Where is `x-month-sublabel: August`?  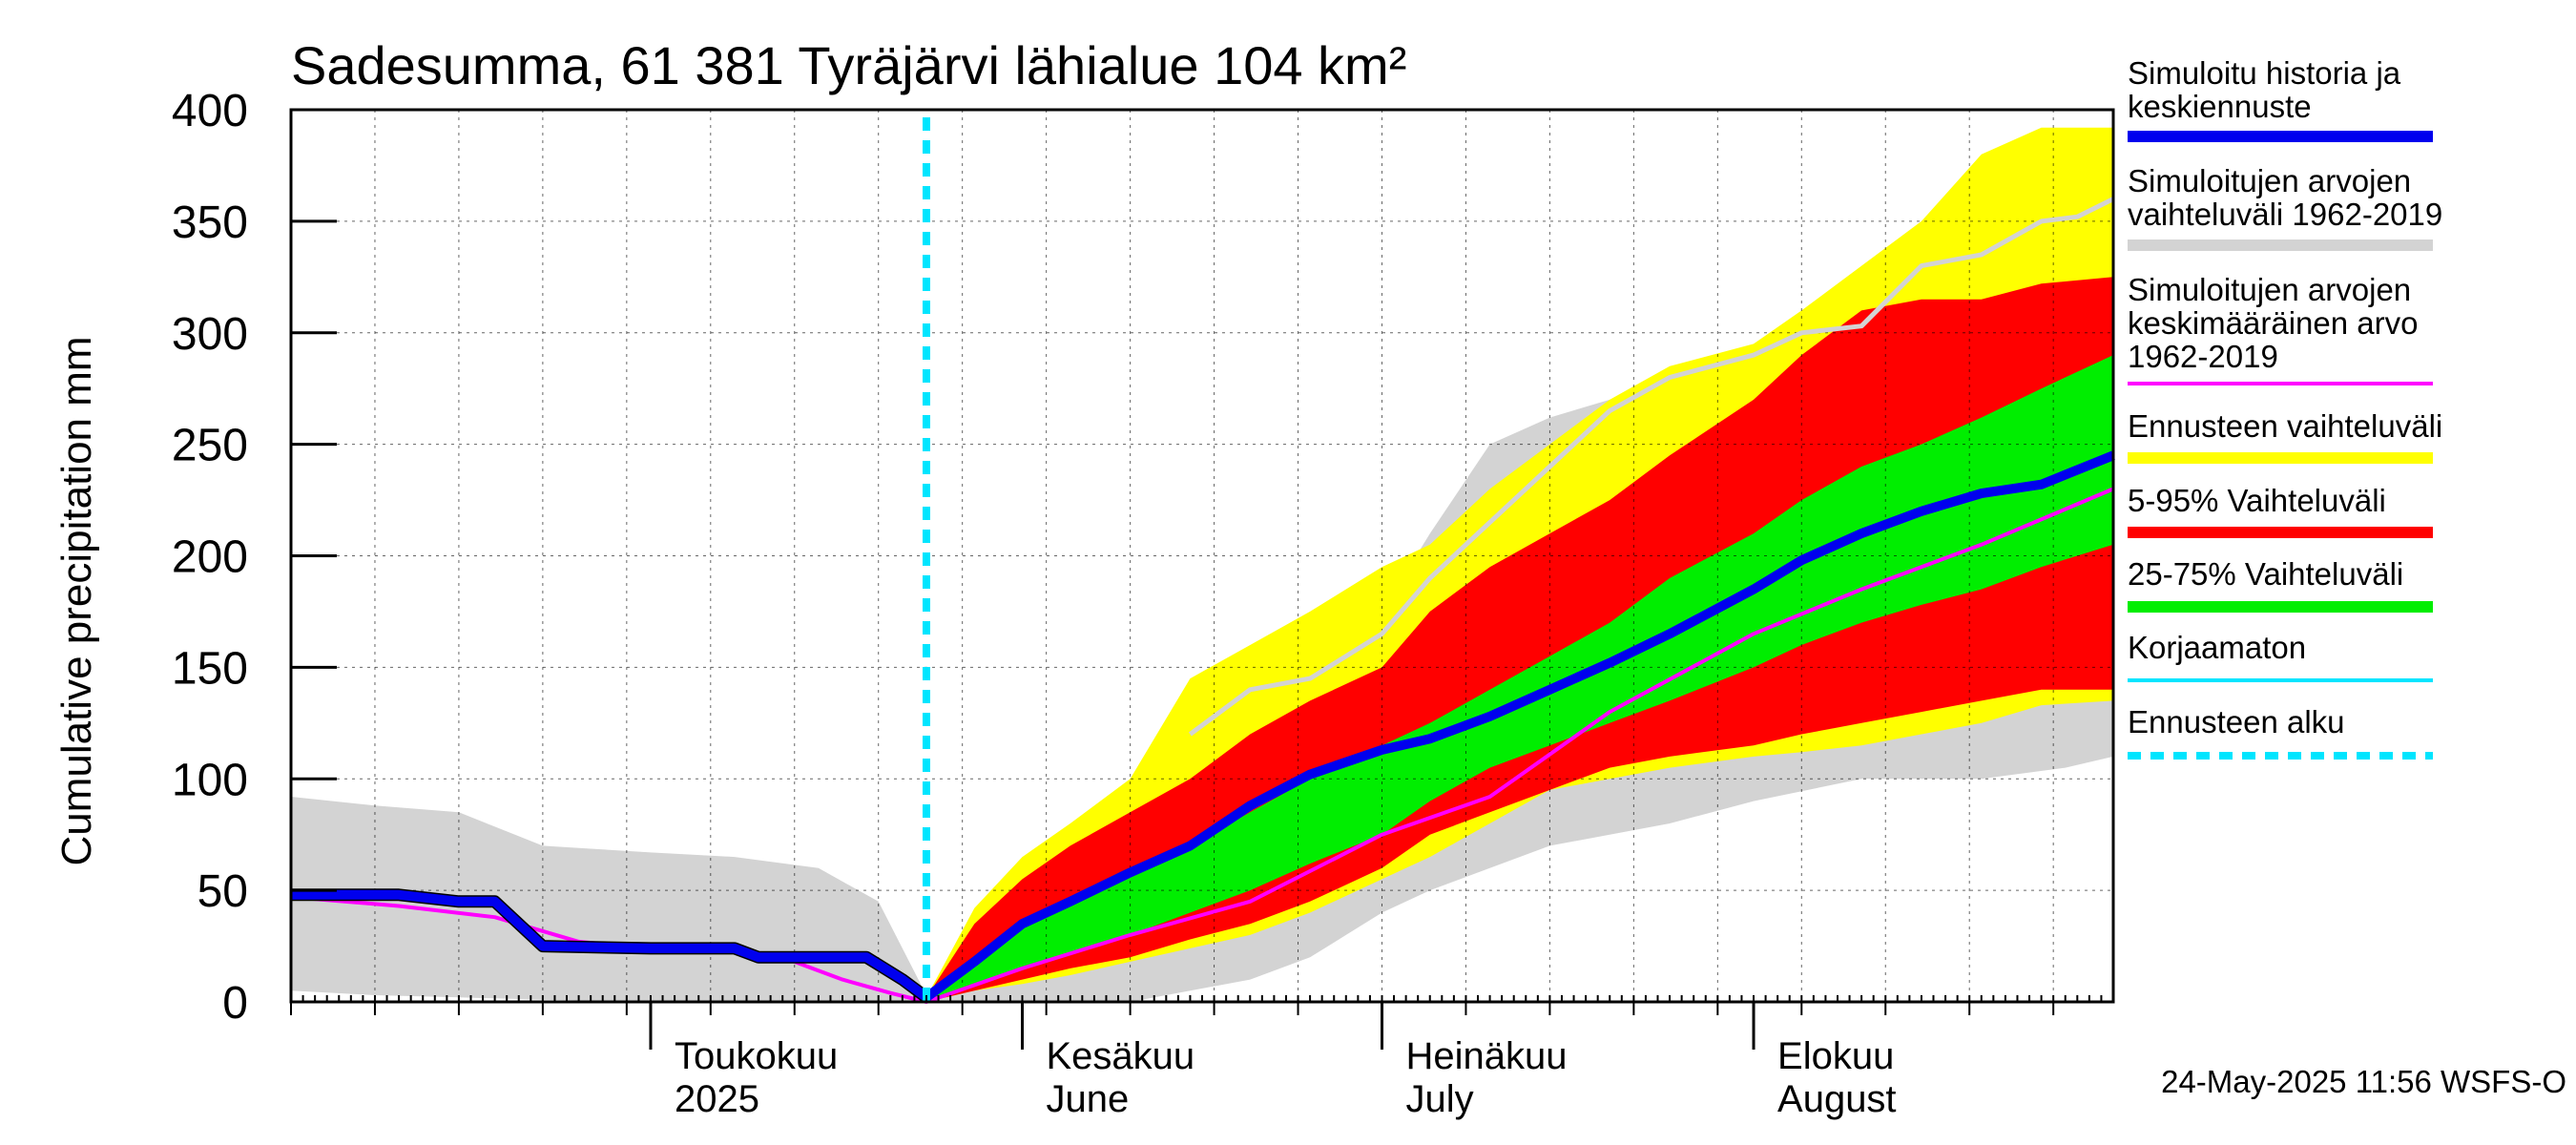
x-month-sublabel: August is located at coordinates (1837, 1099).